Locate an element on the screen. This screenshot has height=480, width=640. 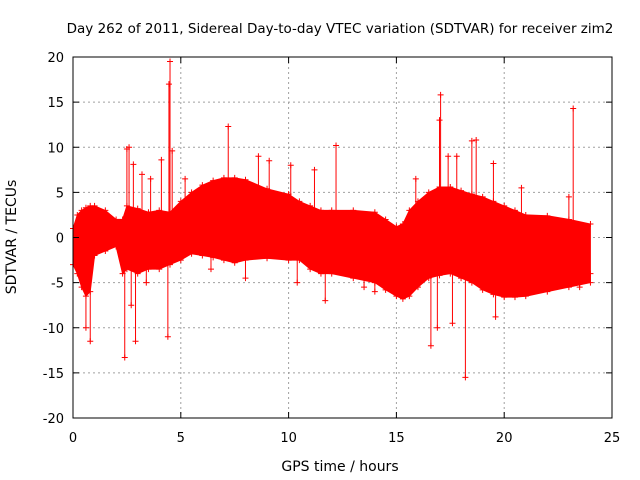
x-tick-label: 5 is located at coordinates (181, 438).